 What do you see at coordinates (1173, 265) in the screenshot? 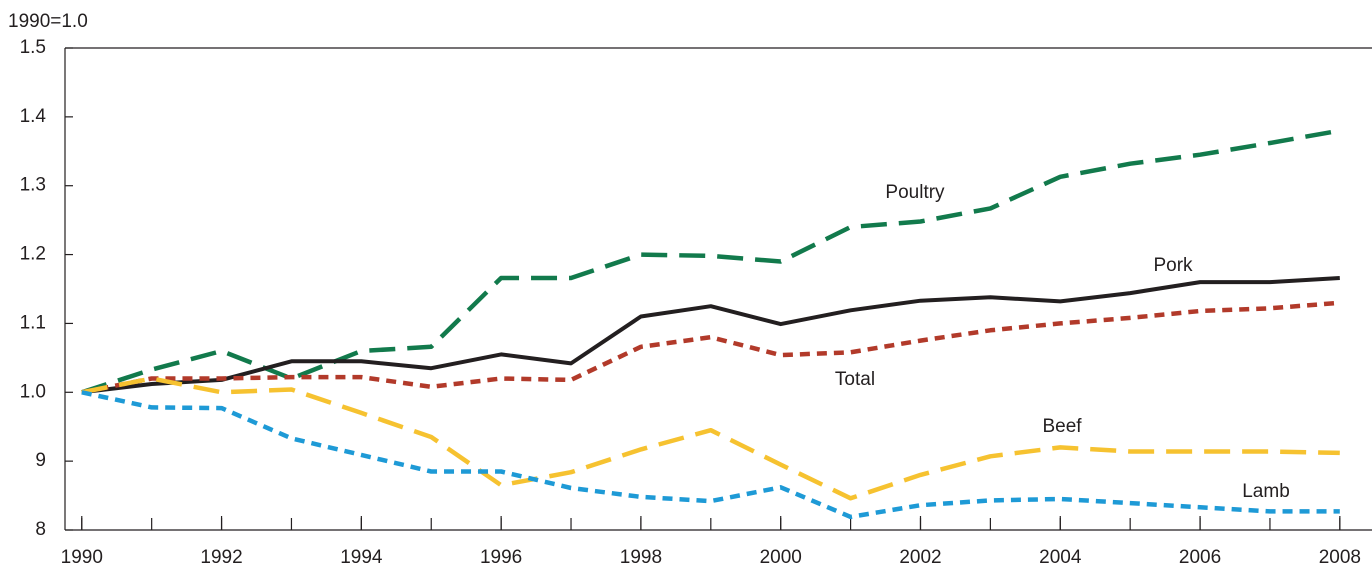
I see `series-label: Pork` at bounding box center [1173, 265].